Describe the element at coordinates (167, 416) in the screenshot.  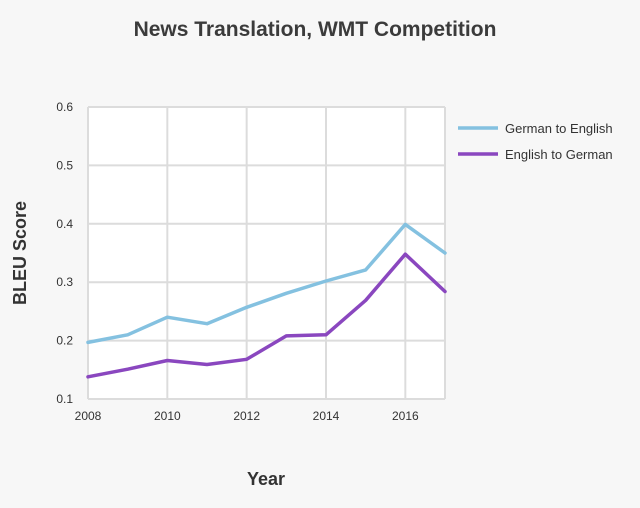
I see `x-tick-label: 2010` at that location.